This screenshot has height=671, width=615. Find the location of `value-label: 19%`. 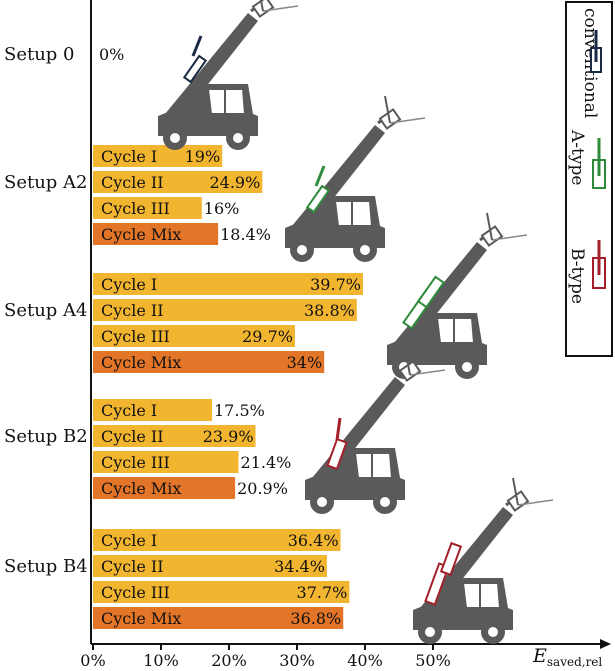

value-label: 19% is located at coordinates (203, 156).